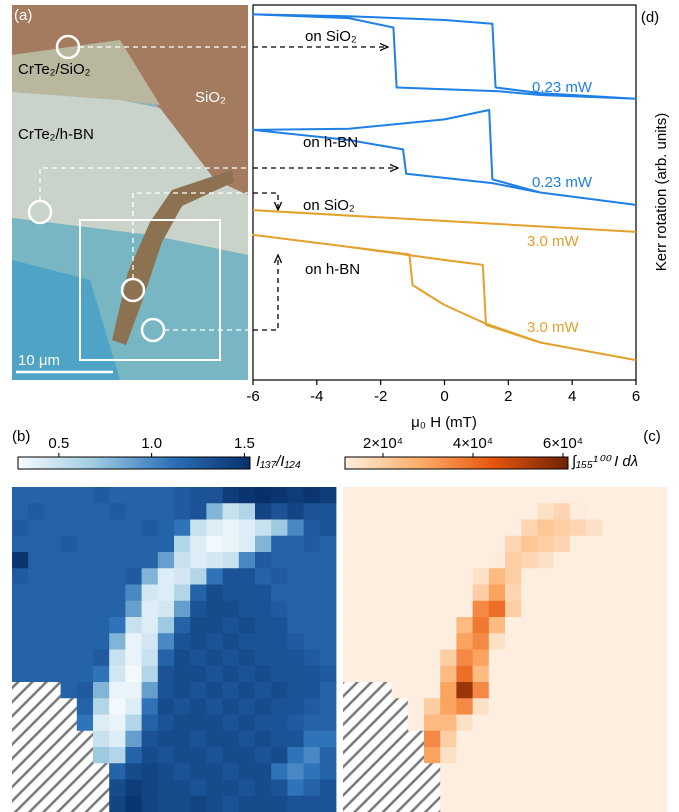 The image size is (679, 812). What do you see at coordinates (661, 192) in the screenshot?
I see `y-axis-label: Kerr rotation (arb. units)` at bounding box center [661, 192].